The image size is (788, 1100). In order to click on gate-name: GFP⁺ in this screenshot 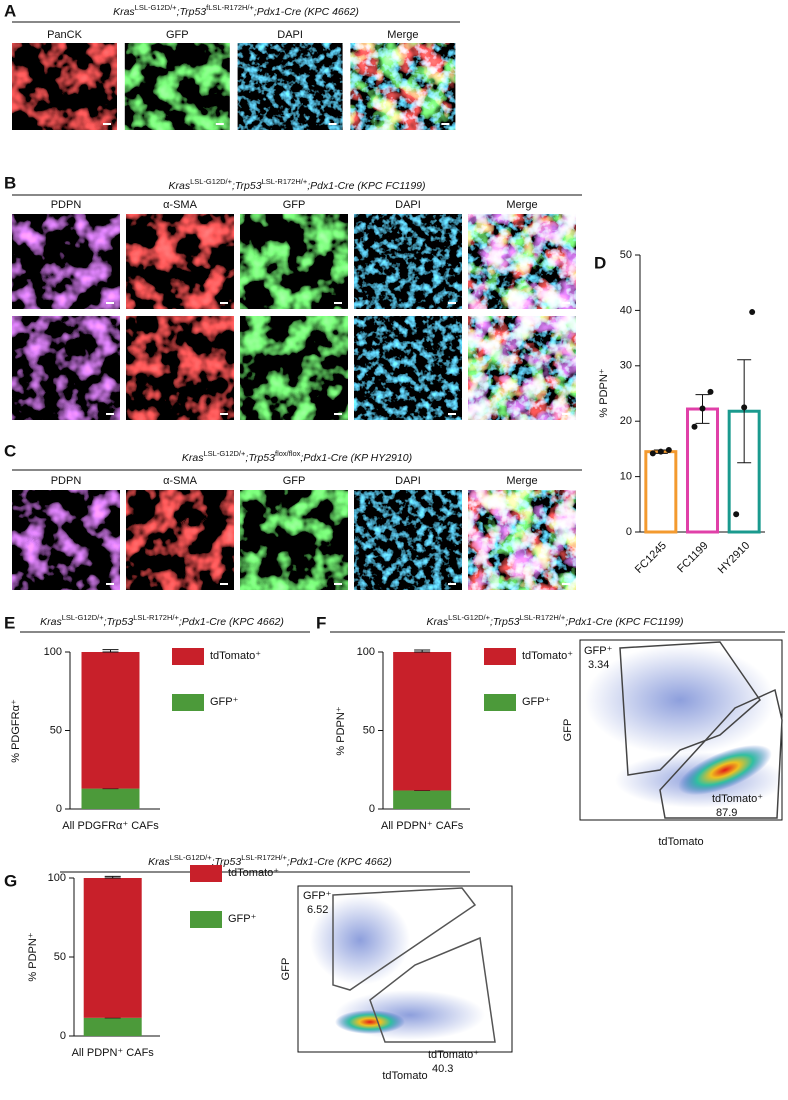, I will do `click(598, 651)`.